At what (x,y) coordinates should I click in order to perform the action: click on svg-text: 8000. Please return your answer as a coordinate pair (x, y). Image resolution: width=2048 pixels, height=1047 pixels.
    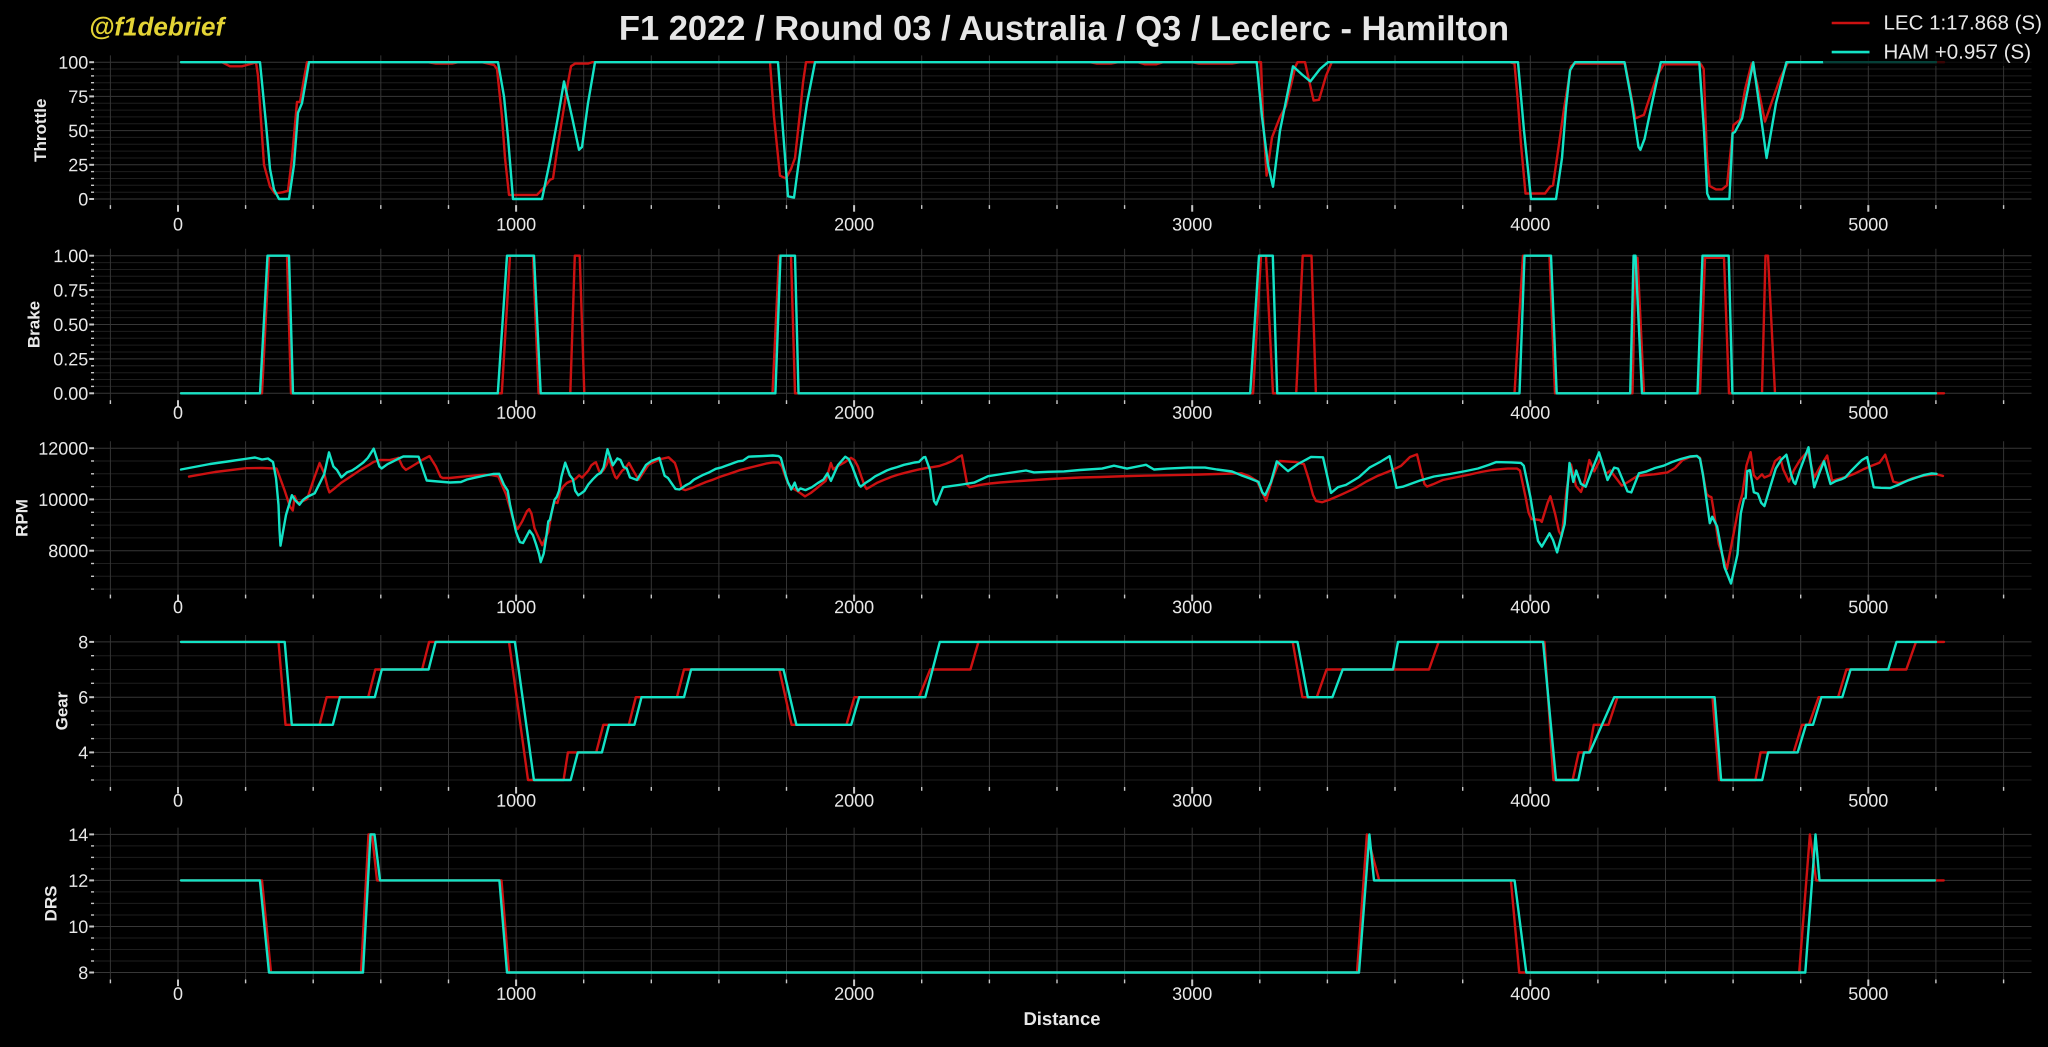
    Looking at the image, I should click on (68, 551).